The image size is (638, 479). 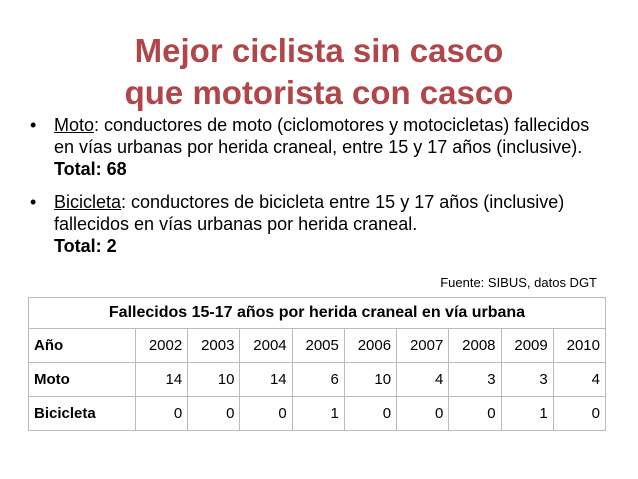 What do you see at coordinates (319, 92) in the screenshot?
I see `title-line: que motorista con casco` at bounding box center [319, 92].